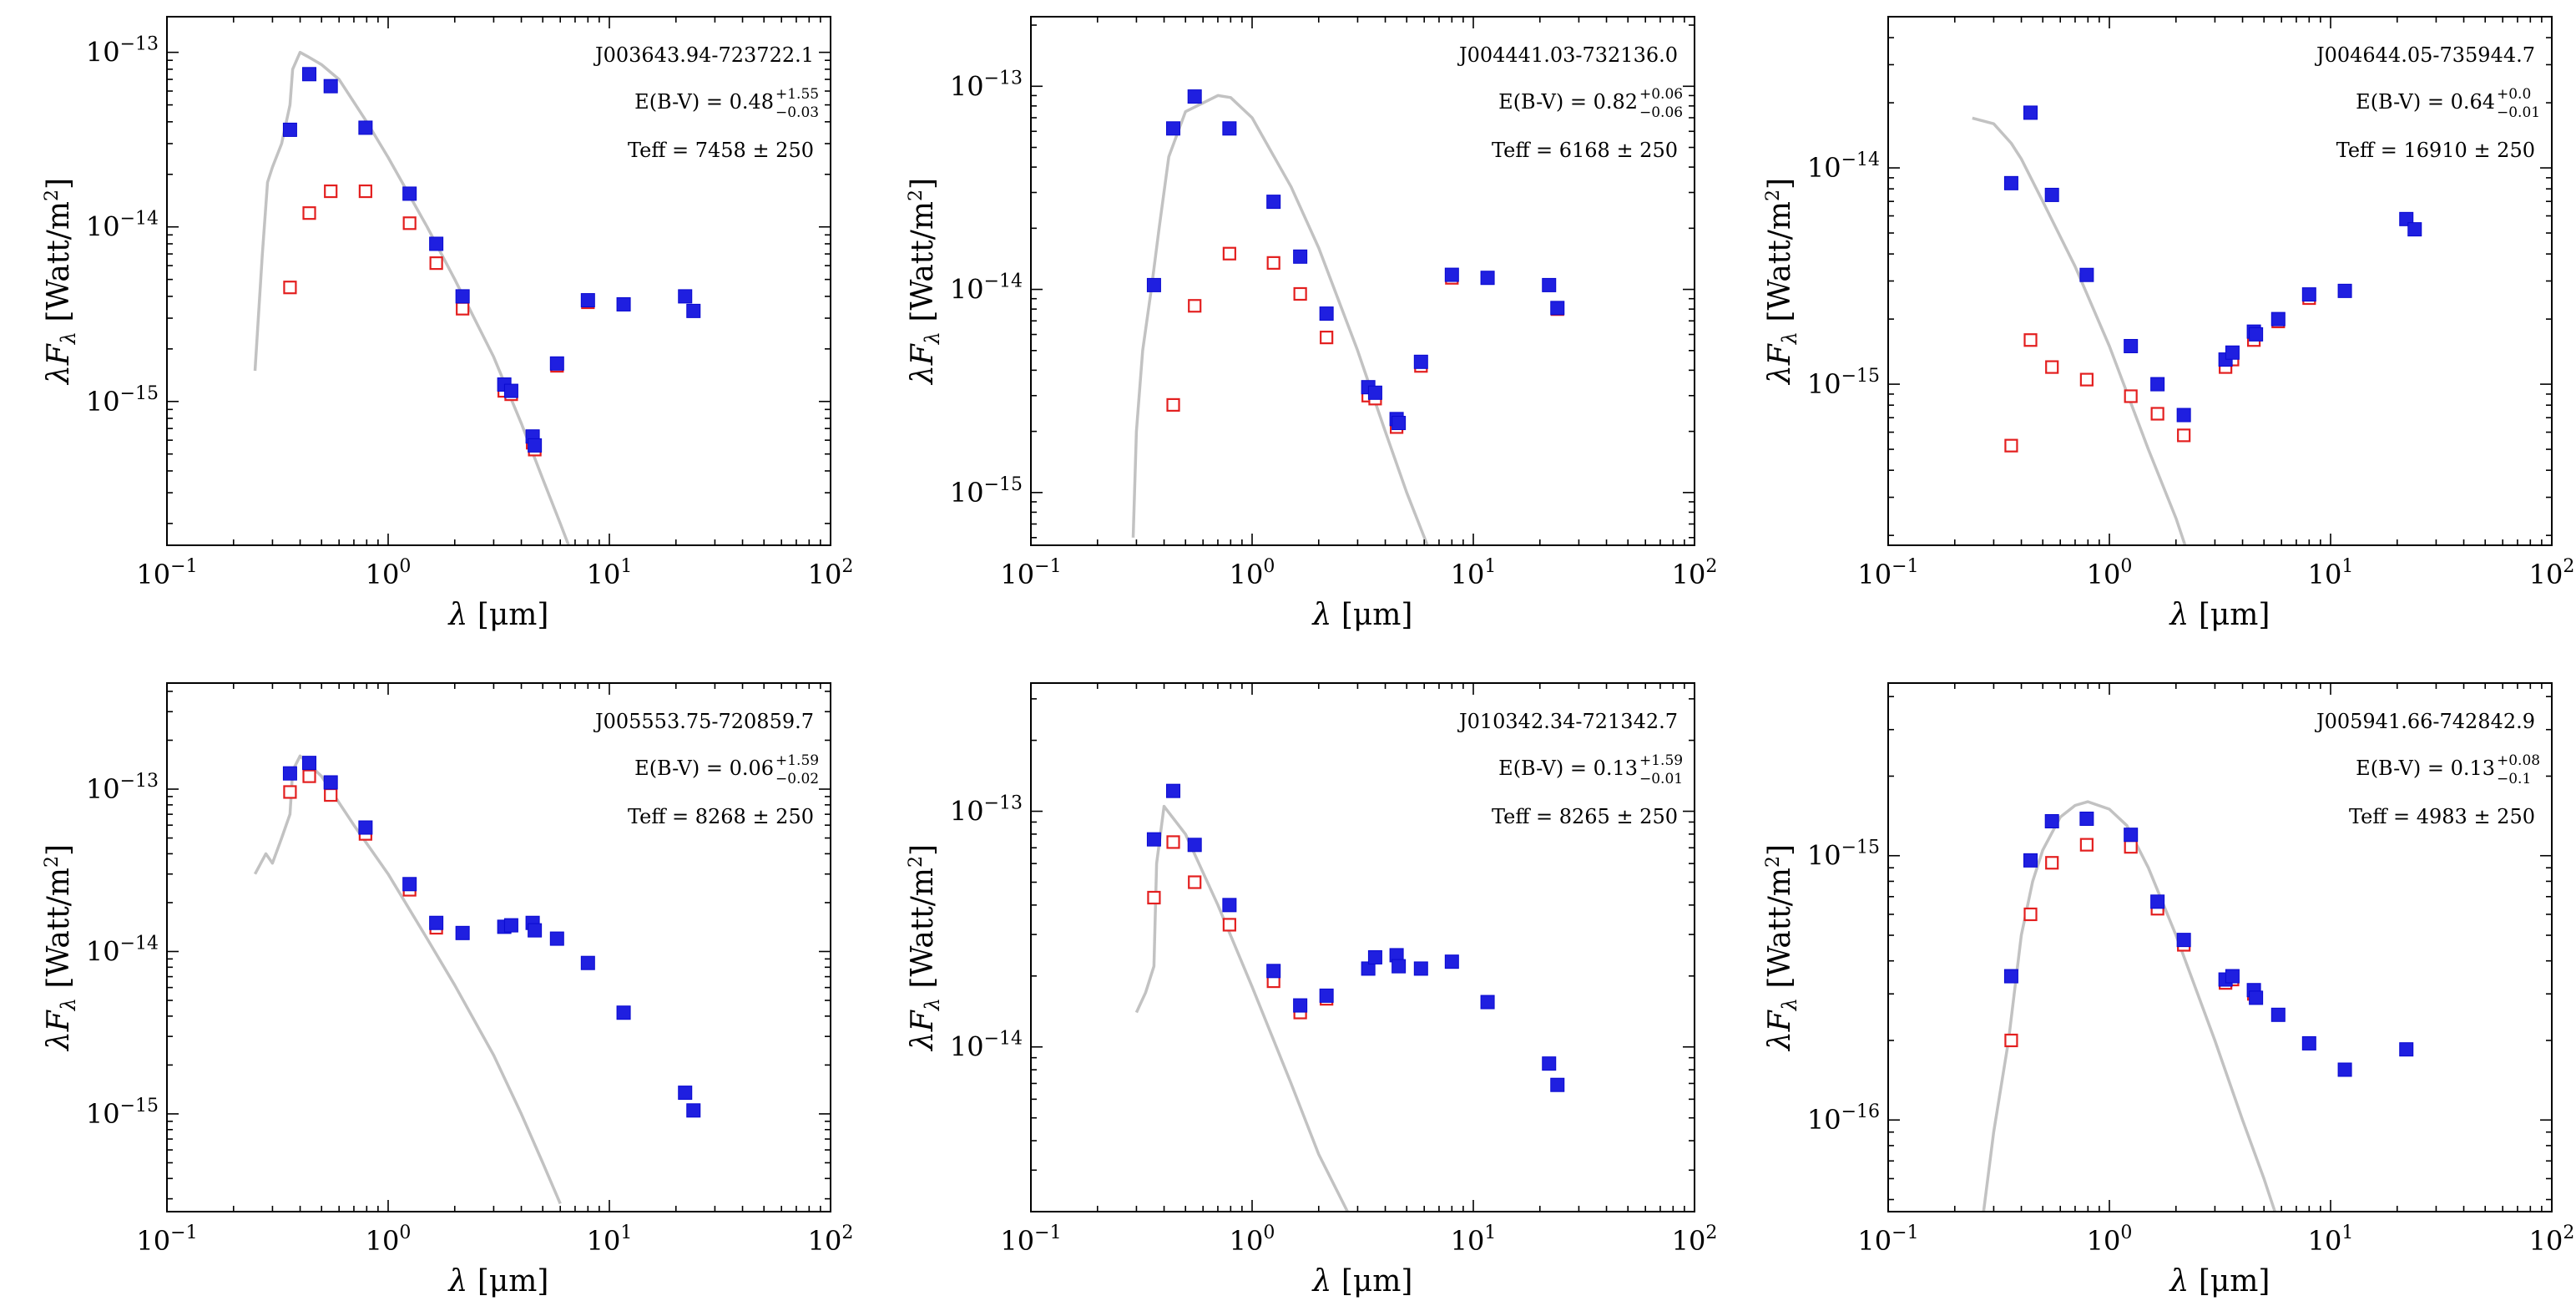  I want to click on teff-label: Teff = 8265 ± 250, so click(1585, 816).